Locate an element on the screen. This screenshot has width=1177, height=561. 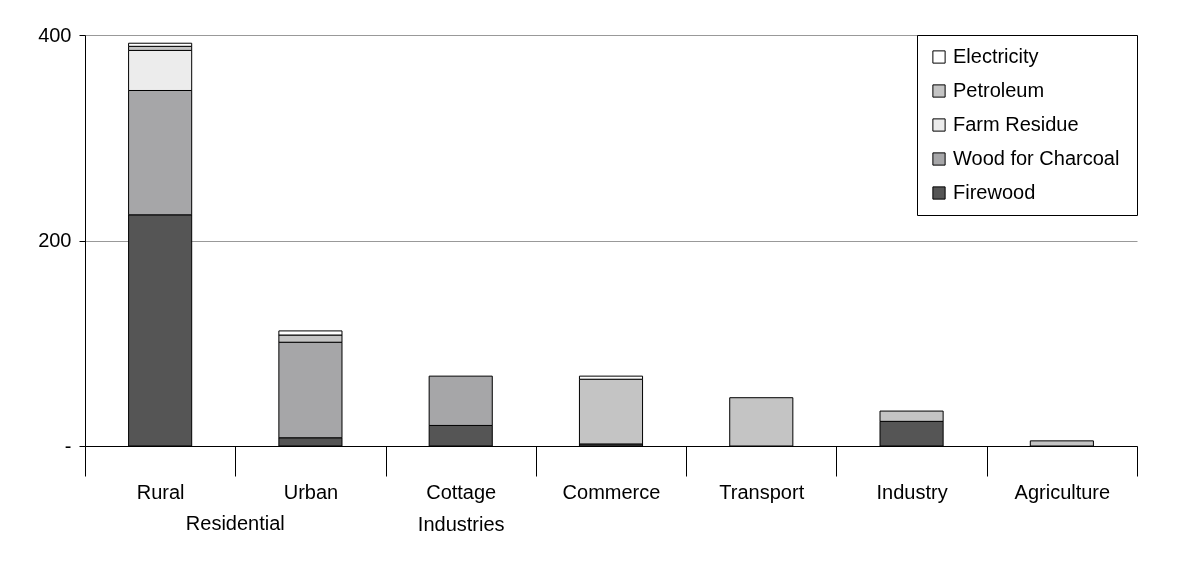
y-tick-label: 400 is located at coordinates (55, 34).